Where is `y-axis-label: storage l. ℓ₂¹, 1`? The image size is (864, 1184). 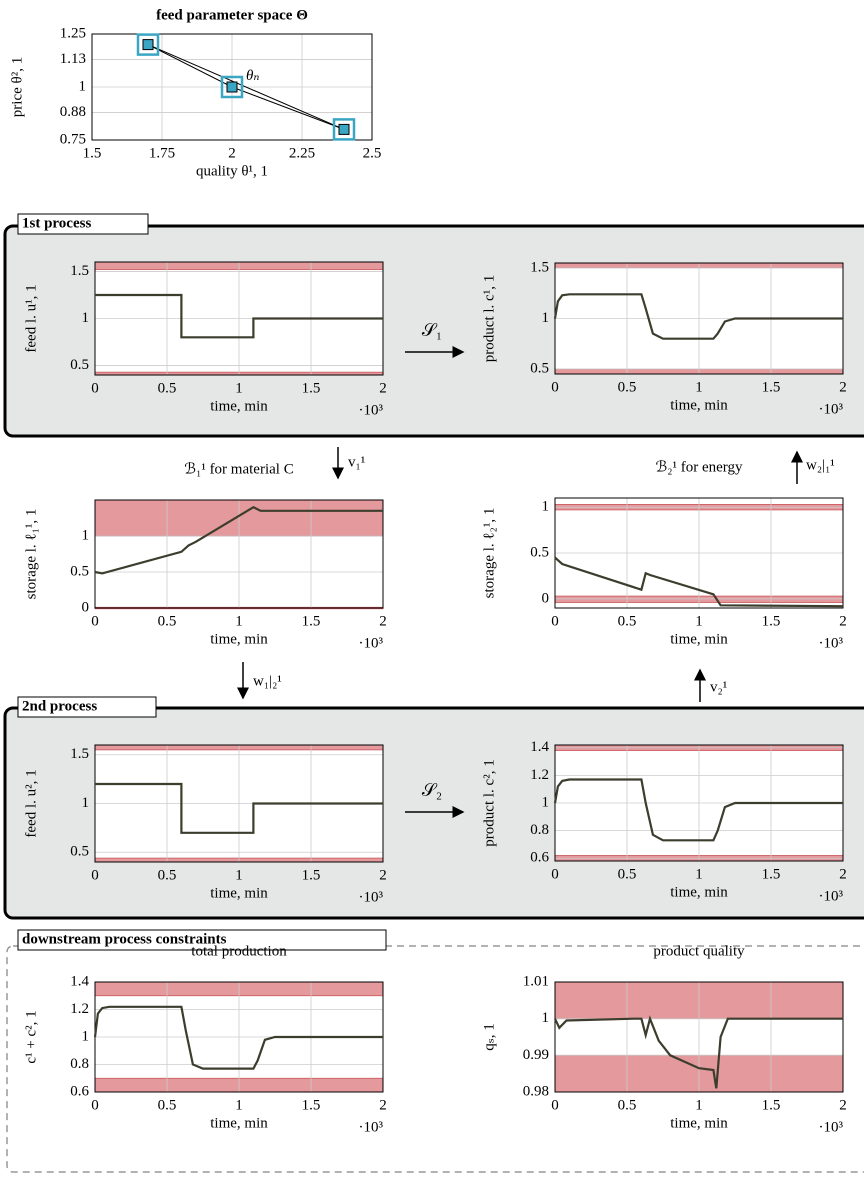
y-axis-label: storage l. ℓ₂¹, 1 is located at coordinates (489, 553).